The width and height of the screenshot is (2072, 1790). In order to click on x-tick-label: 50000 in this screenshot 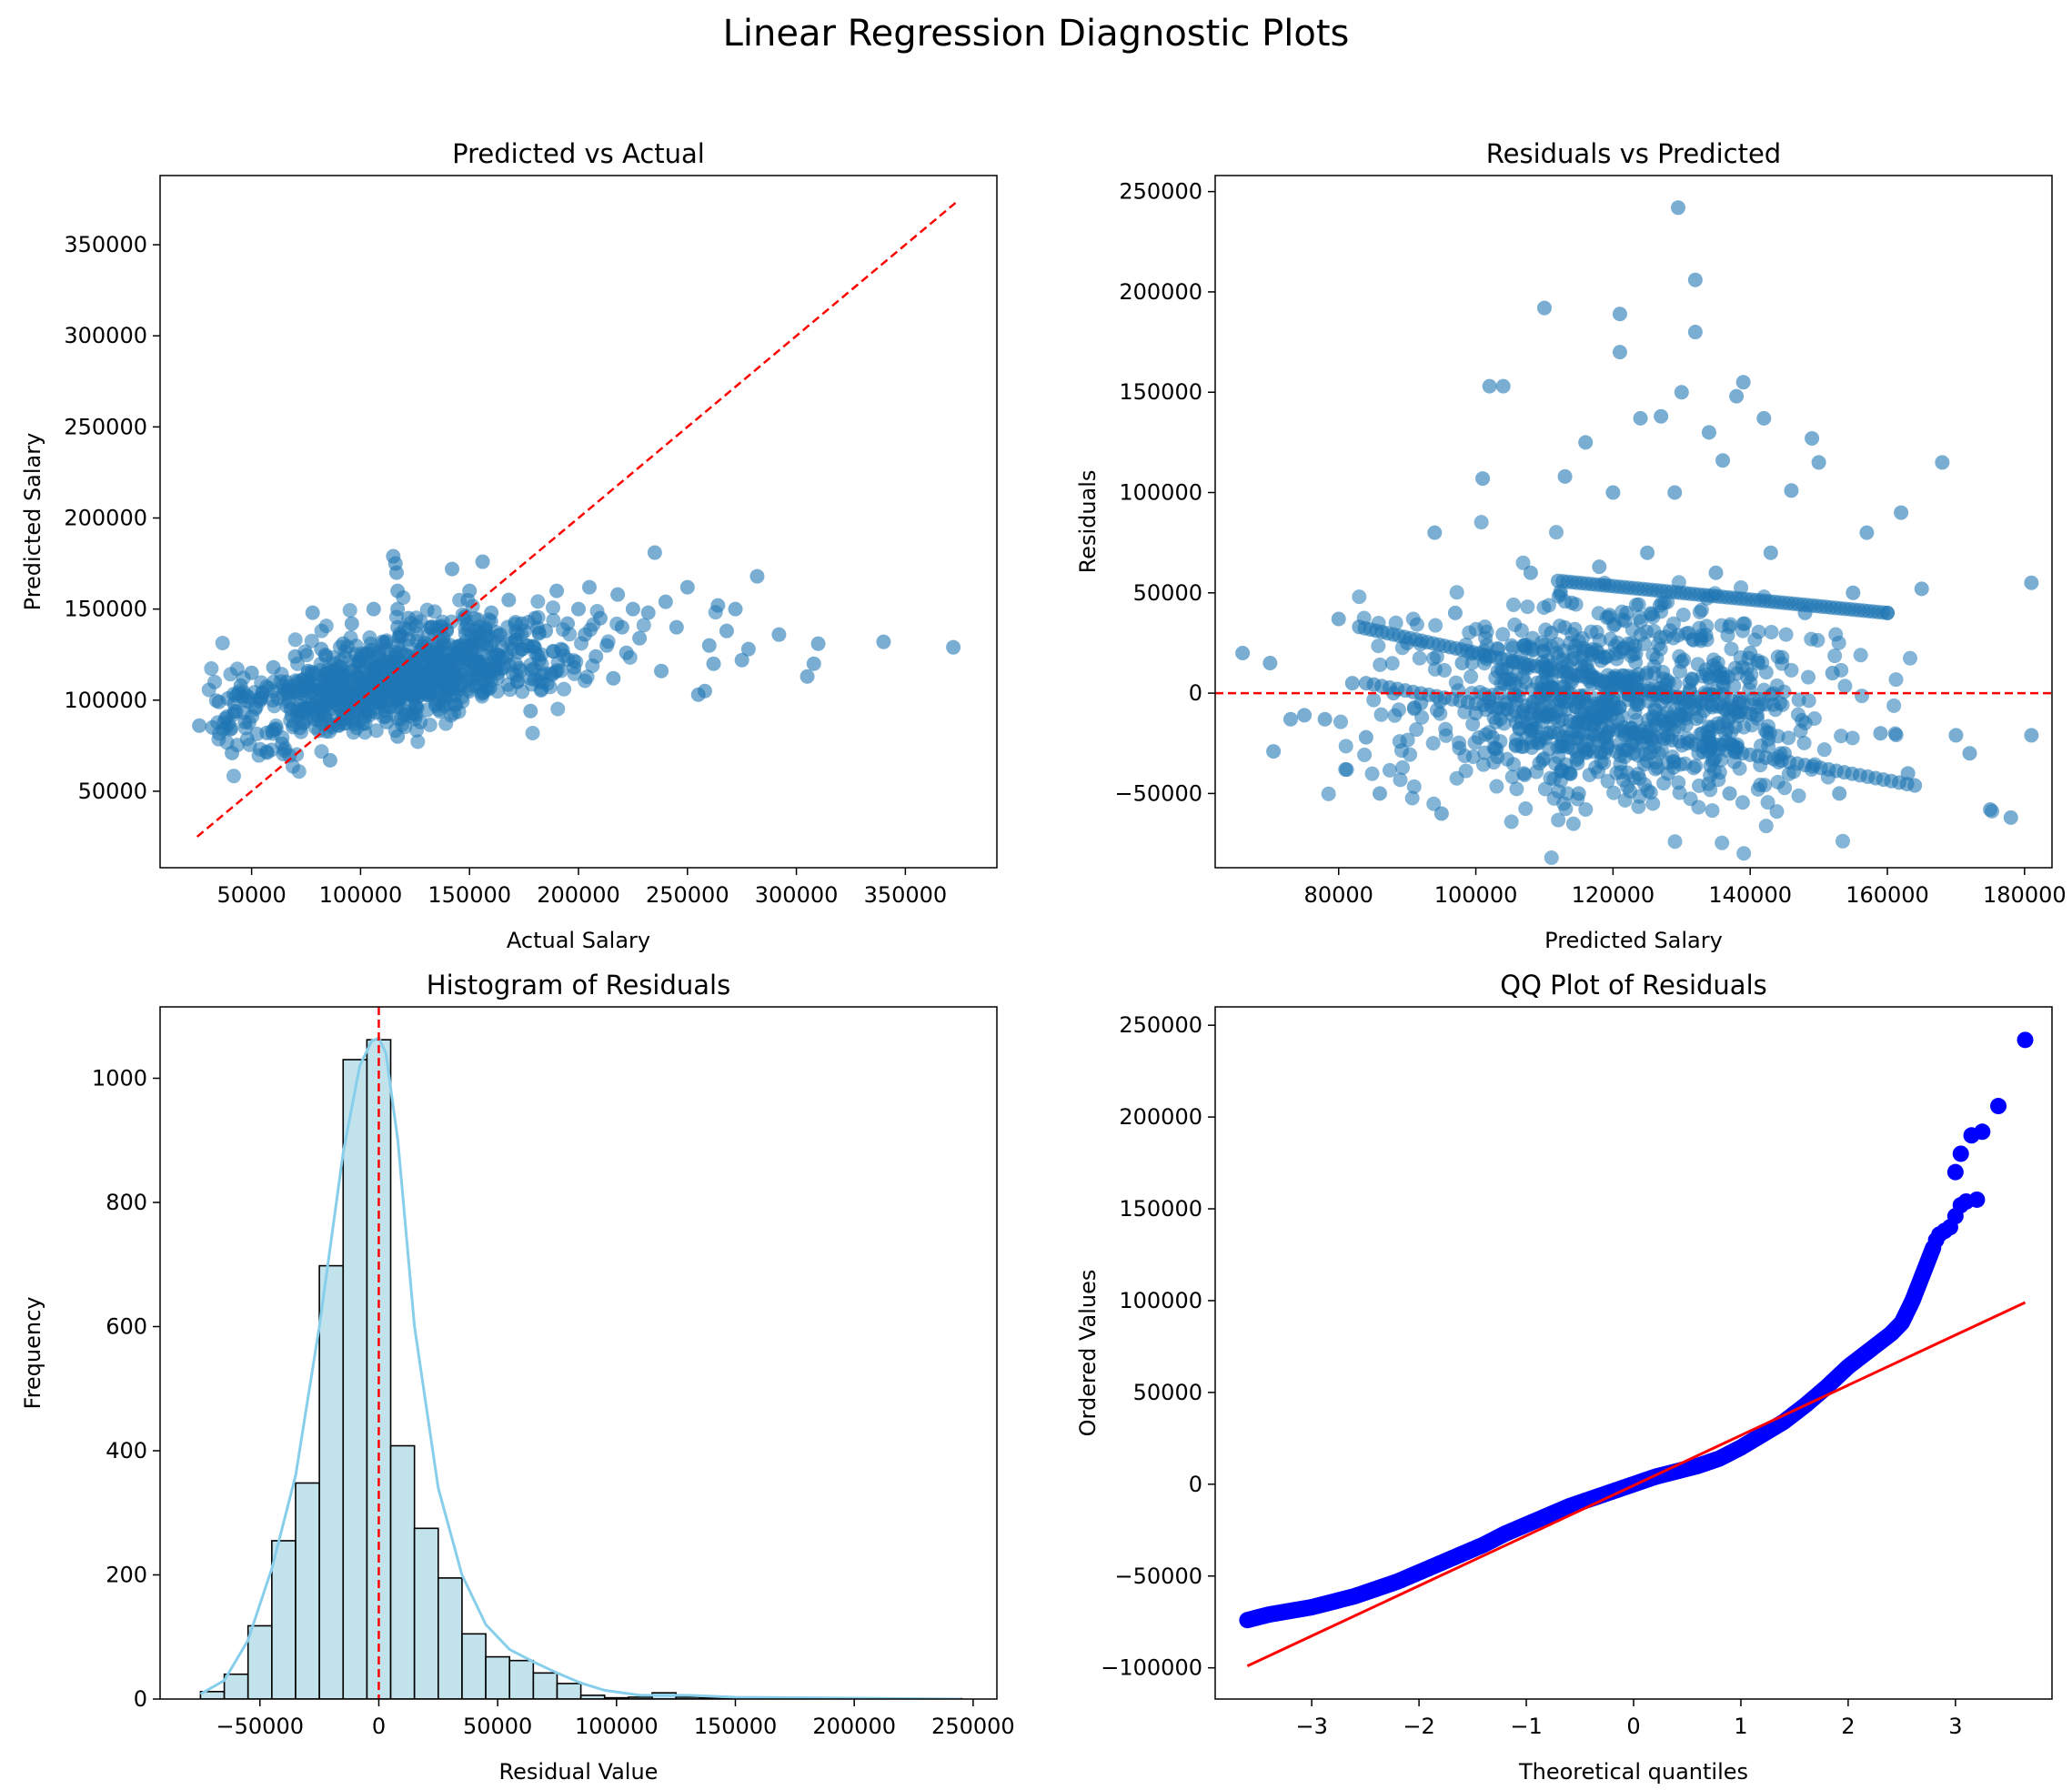, I will do `click(251, 895)`.